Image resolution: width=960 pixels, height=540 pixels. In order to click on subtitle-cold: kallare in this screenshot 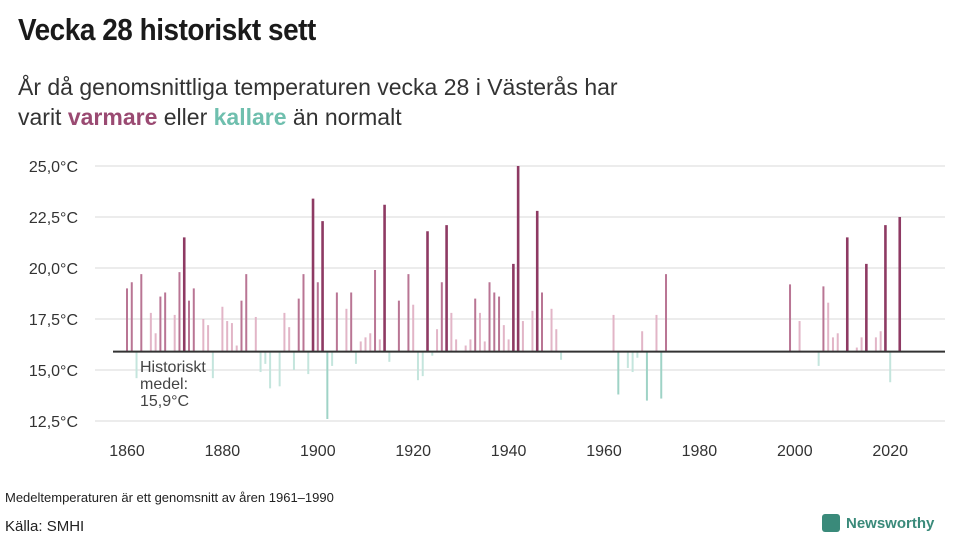, I will do `click(250, 117)`.